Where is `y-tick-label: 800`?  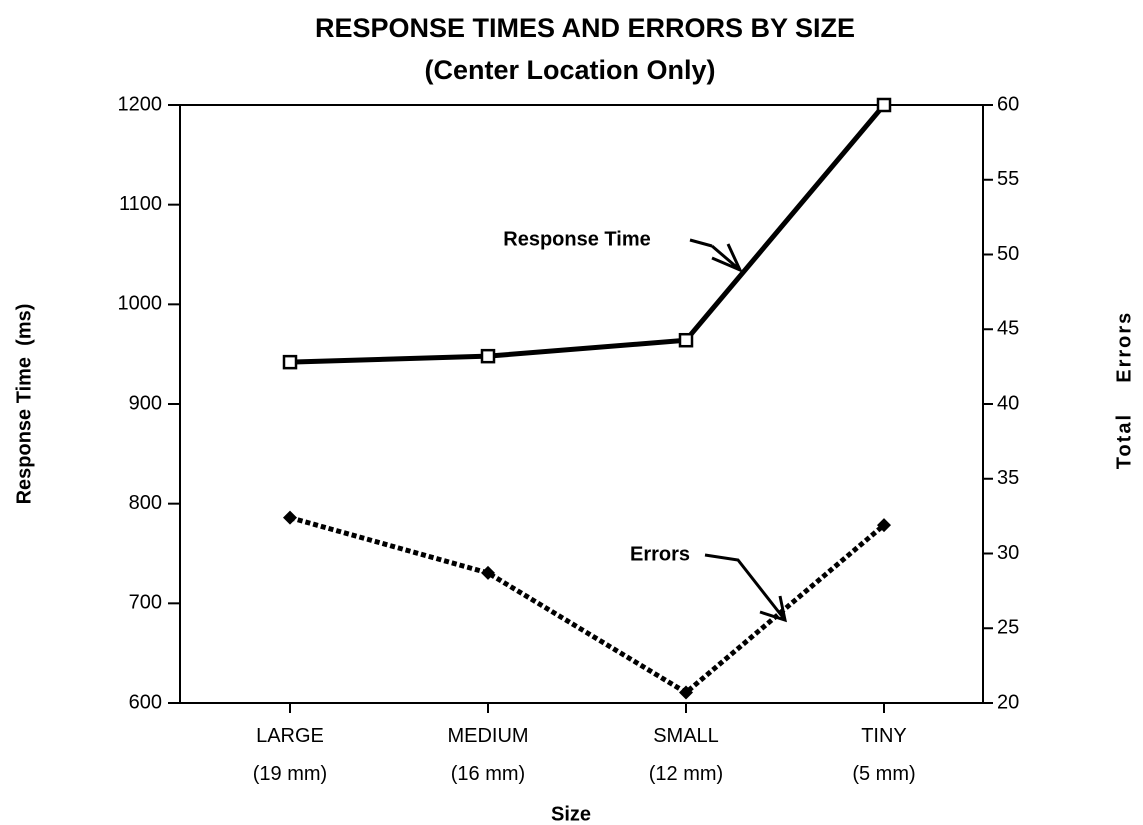
y-tick-label: 800 is located at coordinates (145, 503).